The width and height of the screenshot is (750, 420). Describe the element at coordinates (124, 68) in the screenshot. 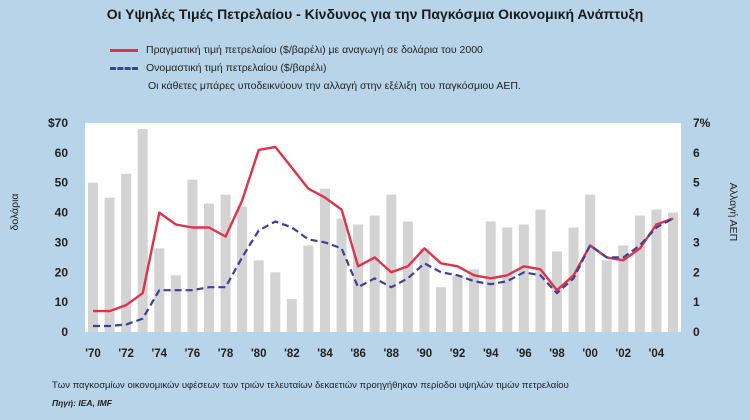

I see `legend-swatch-nominal` at that location.